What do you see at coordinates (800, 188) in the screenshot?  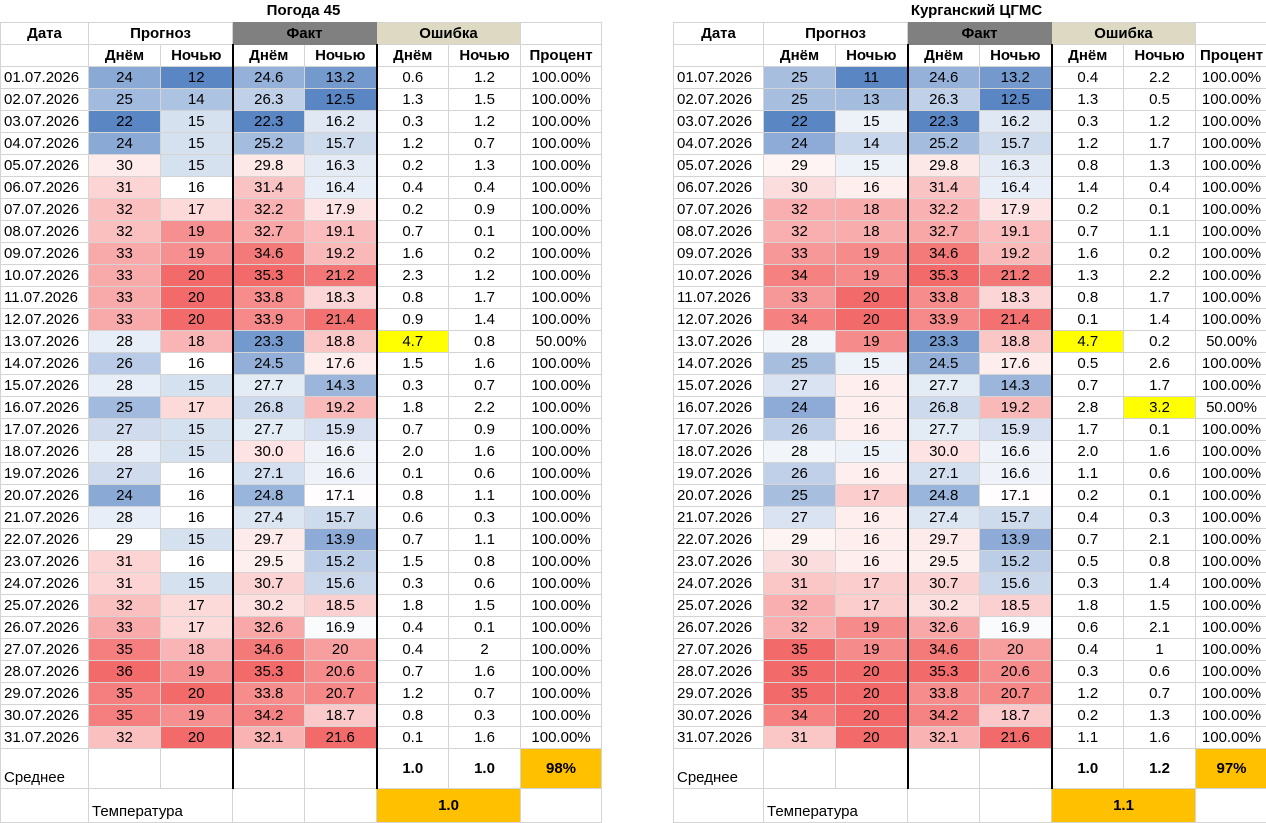 I see `cell-forecast-day: 30` at bounding box center [800, 188].